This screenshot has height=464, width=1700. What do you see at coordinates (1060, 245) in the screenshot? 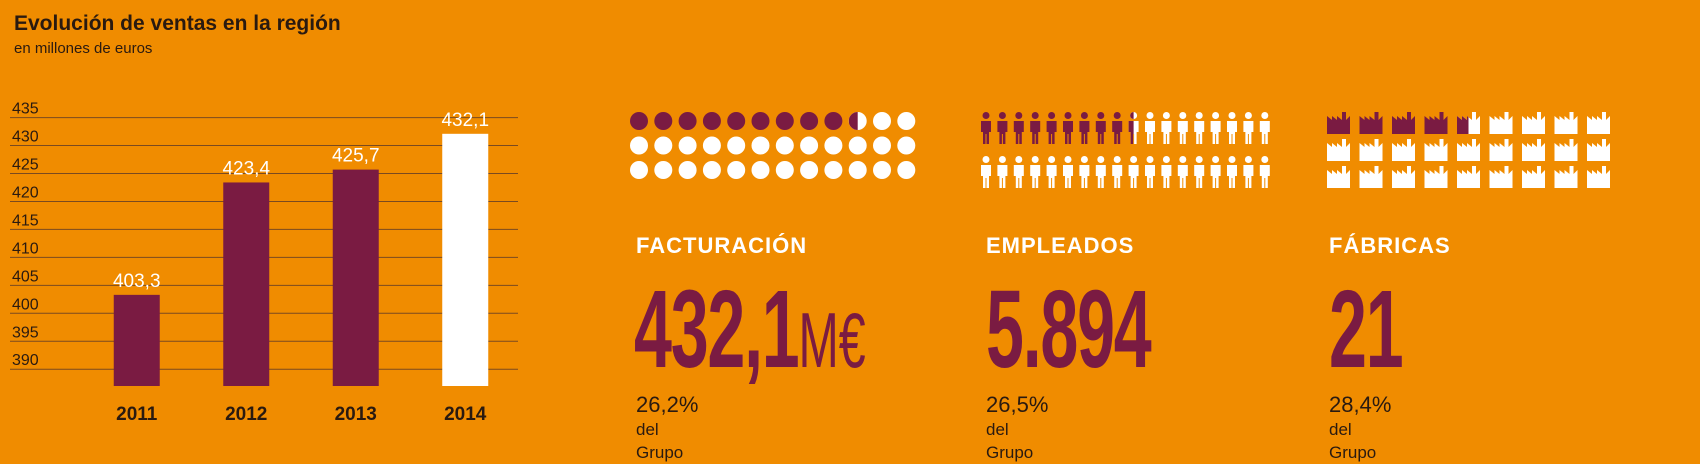
I see `empleados-label: EMPLEADOS` at bounding box center [1060, 245].